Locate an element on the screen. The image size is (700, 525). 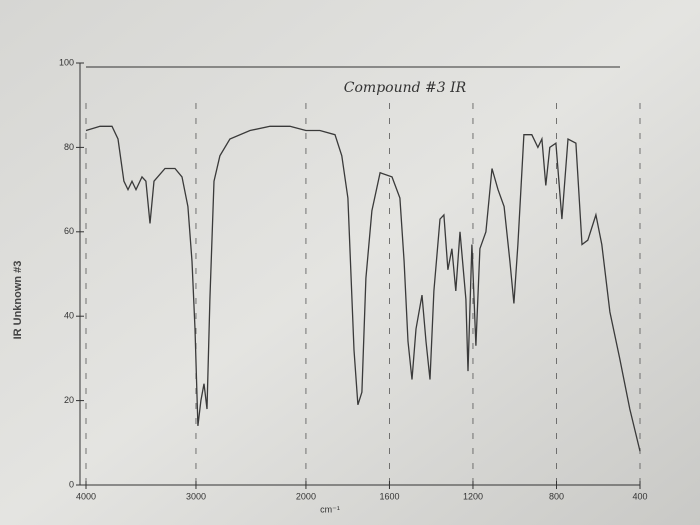
x-tick-label: 800 is located at coordinates (556, 496).